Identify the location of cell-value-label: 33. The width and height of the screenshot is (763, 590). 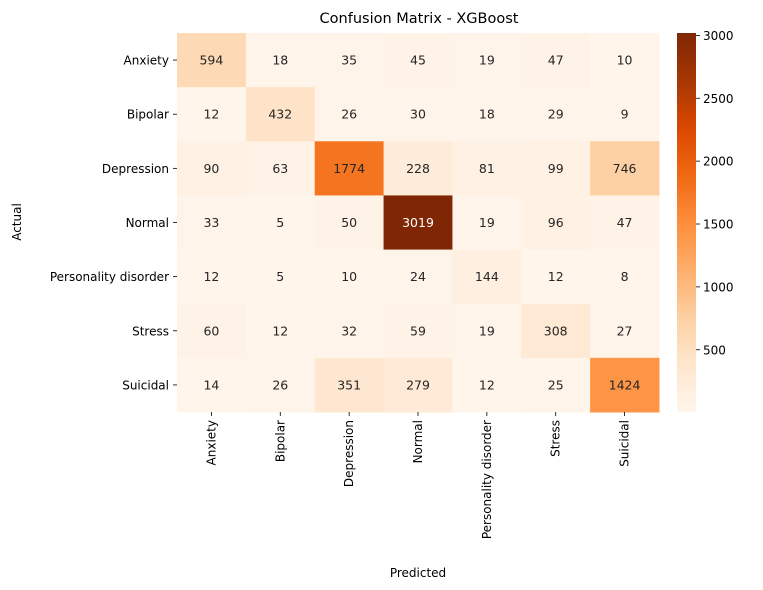
(211, 222).